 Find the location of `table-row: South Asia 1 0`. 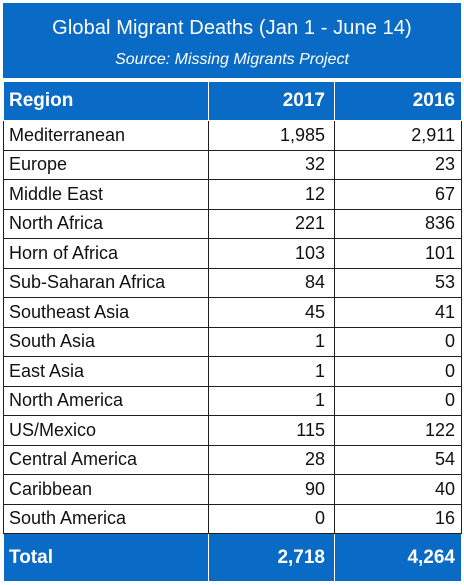

table-row: South Asia 1 0 is located at coordinates (232, 341).